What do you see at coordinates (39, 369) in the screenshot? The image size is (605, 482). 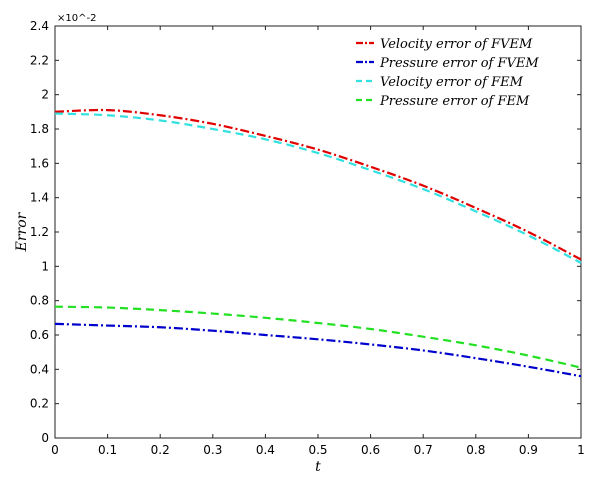 I see `y-tick-label: 0.4` at bounding box center [39, 369].